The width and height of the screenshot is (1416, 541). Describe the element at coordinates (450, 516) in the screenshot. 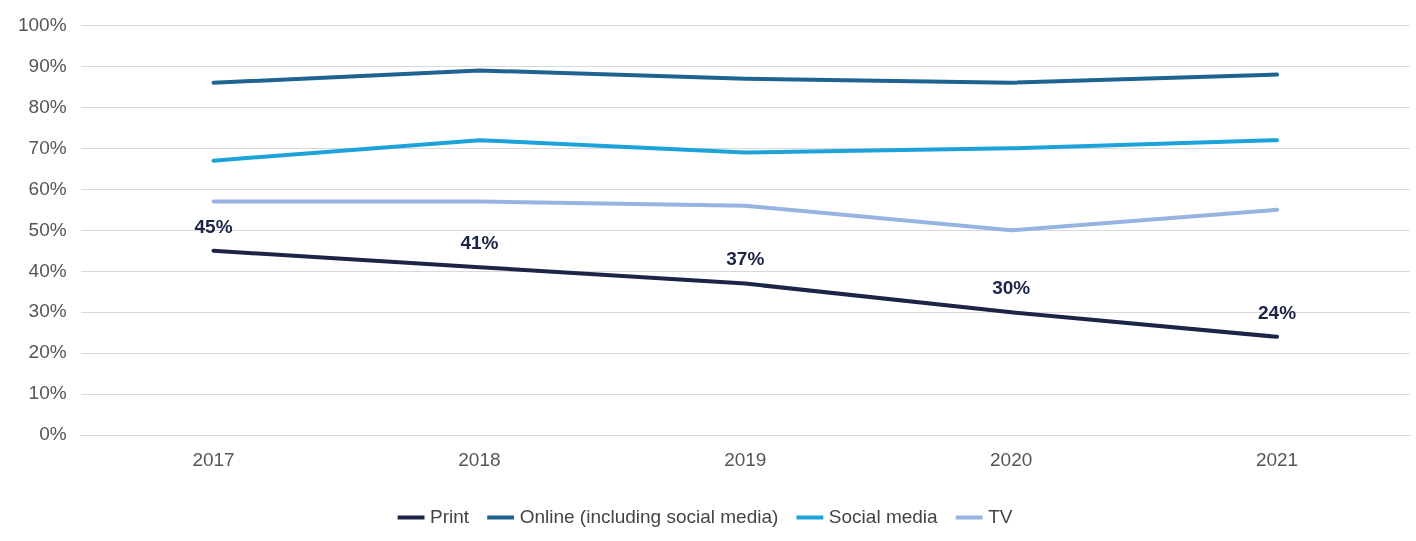

I see `legend-label: Print` at that location.